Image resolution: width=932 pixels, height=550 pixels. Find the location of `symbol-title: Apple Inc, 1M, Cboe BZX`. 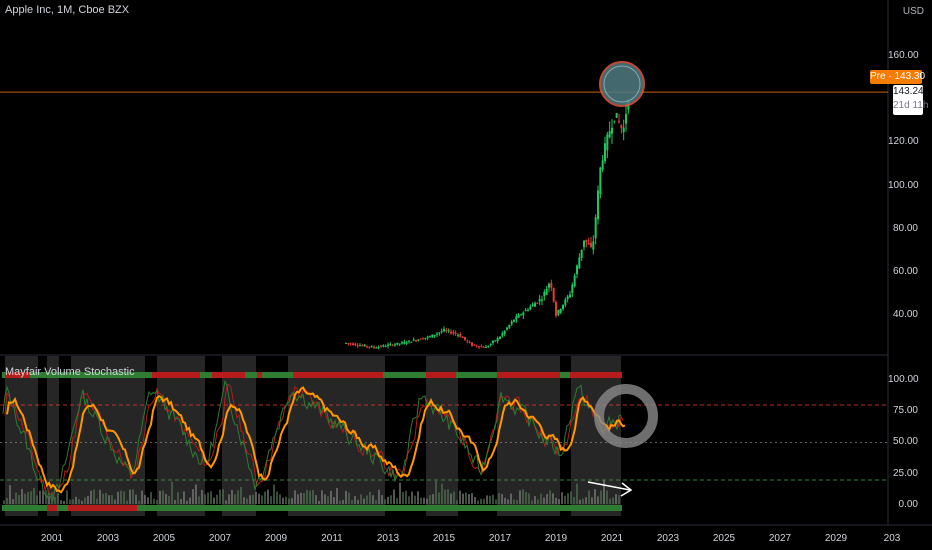

symbol-title: Apple Inc, 1M, Cboe BZX is located at coordinates (67, 10).